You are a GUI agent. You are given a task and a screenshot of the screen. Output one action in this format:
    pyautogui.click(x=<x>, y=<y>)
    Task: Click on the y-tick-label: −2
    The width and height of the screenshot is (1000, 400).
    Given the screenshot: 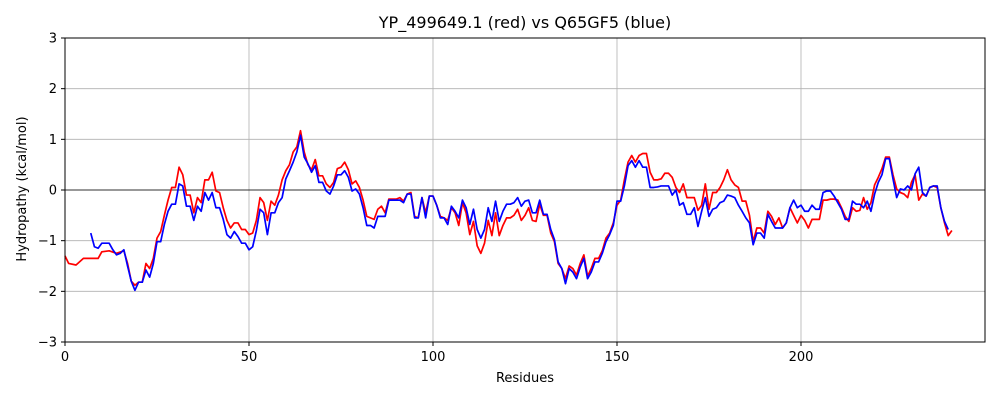 What is the action you would take?
    pyautogui.click(x=47, y=292)
    